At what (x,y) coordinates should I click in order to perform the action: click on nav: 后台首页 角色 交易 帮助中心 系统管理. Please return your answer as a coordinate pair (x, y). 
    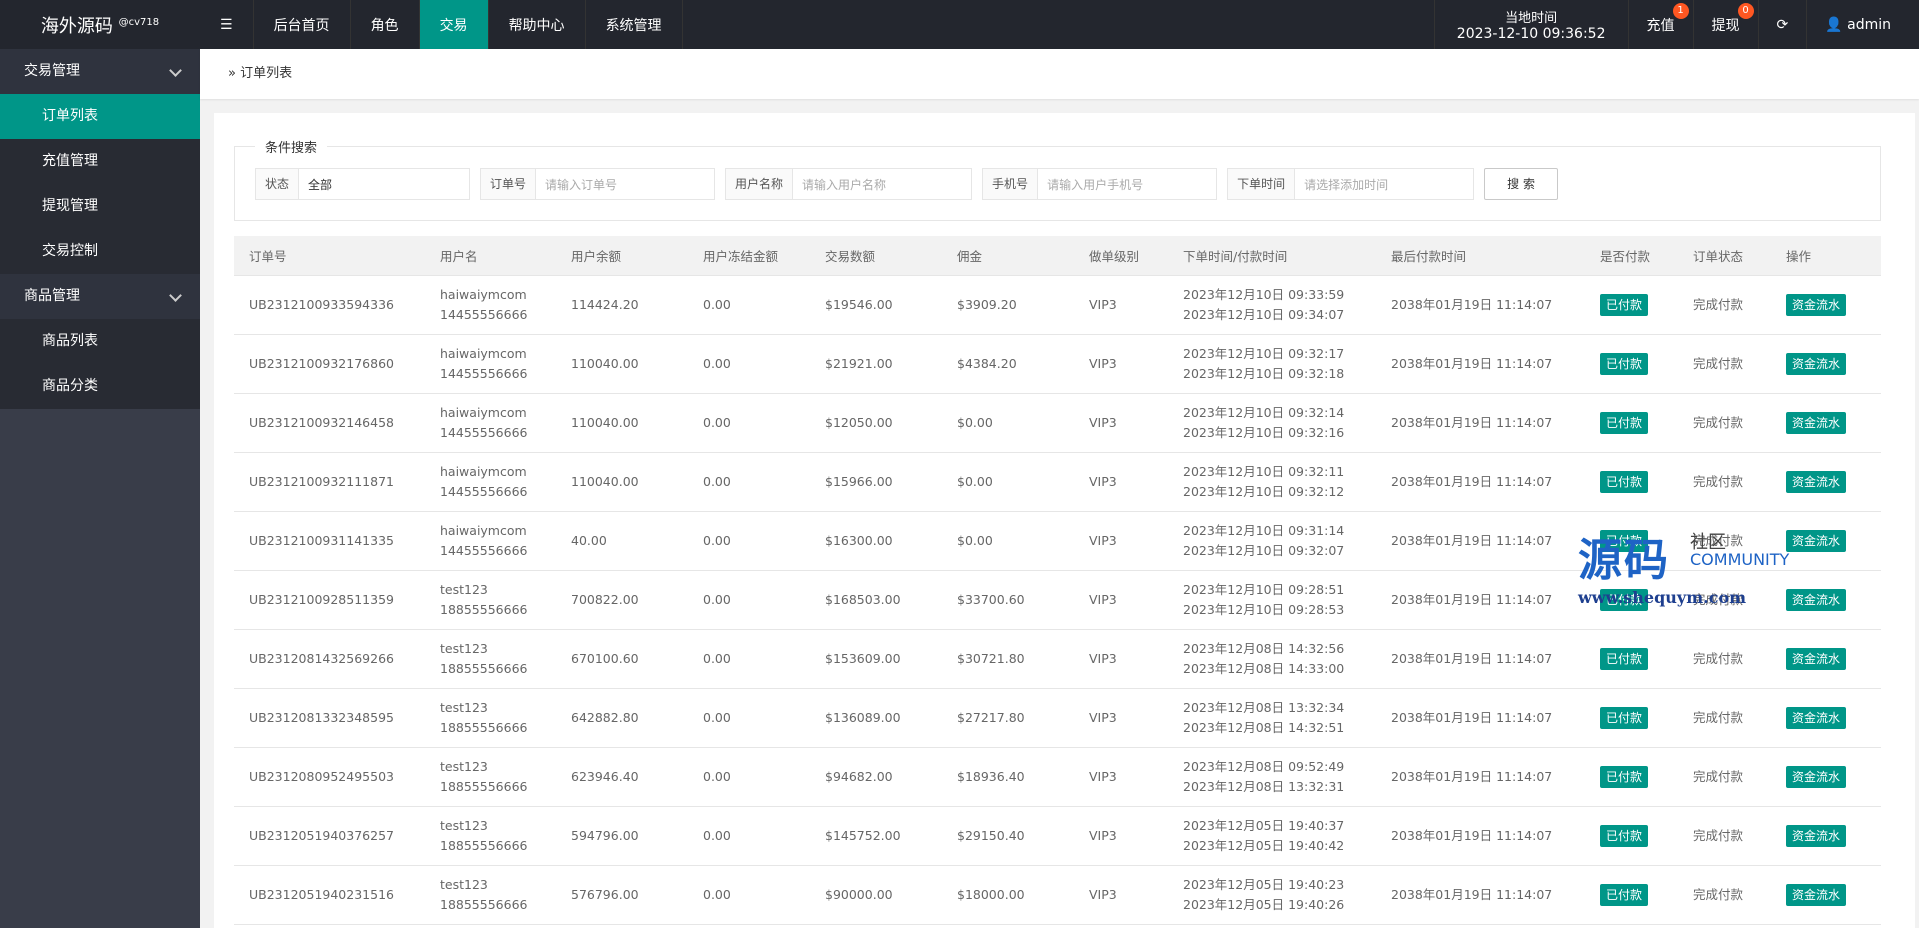
    Looking at the image, I should click on (468, 24).